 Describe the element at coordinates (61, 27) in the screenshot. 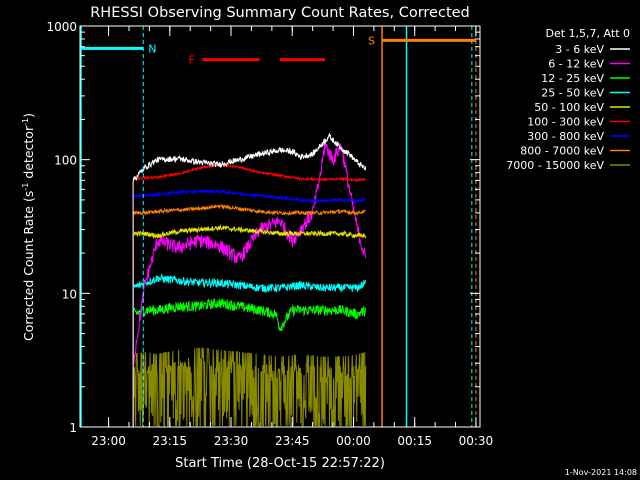

I see `y-tick-label: 1000` at that location.